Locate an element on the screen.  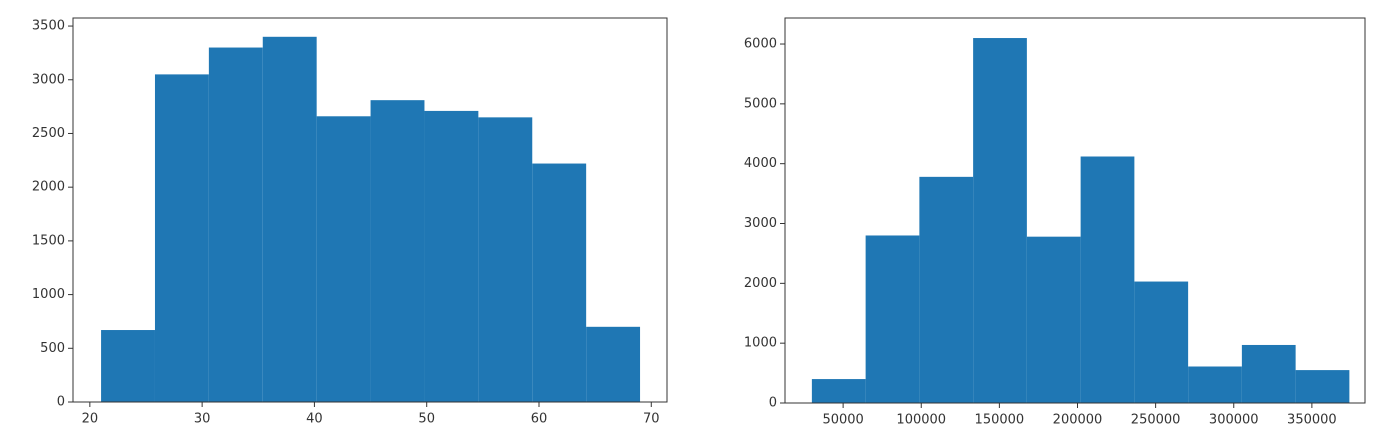
x-tick-label: 60 is located at coordinates (539, 419).